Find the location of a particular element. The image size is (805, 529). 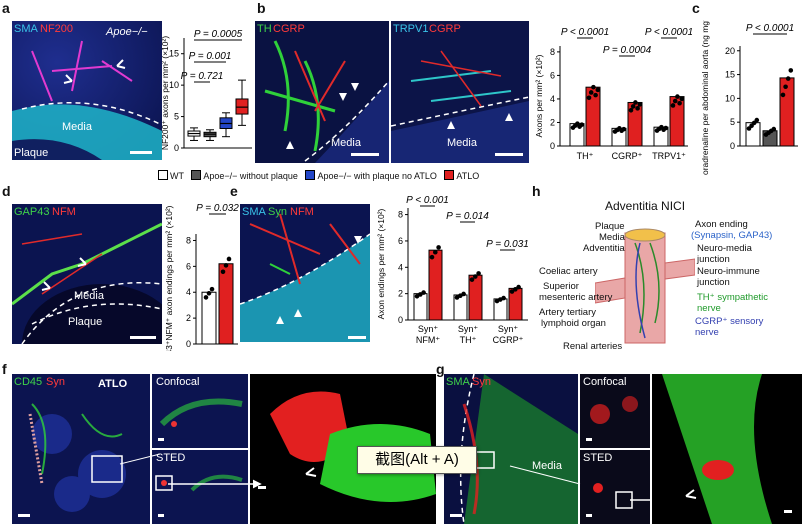

panel-letter-f: f is located at coordinates (4, 369).